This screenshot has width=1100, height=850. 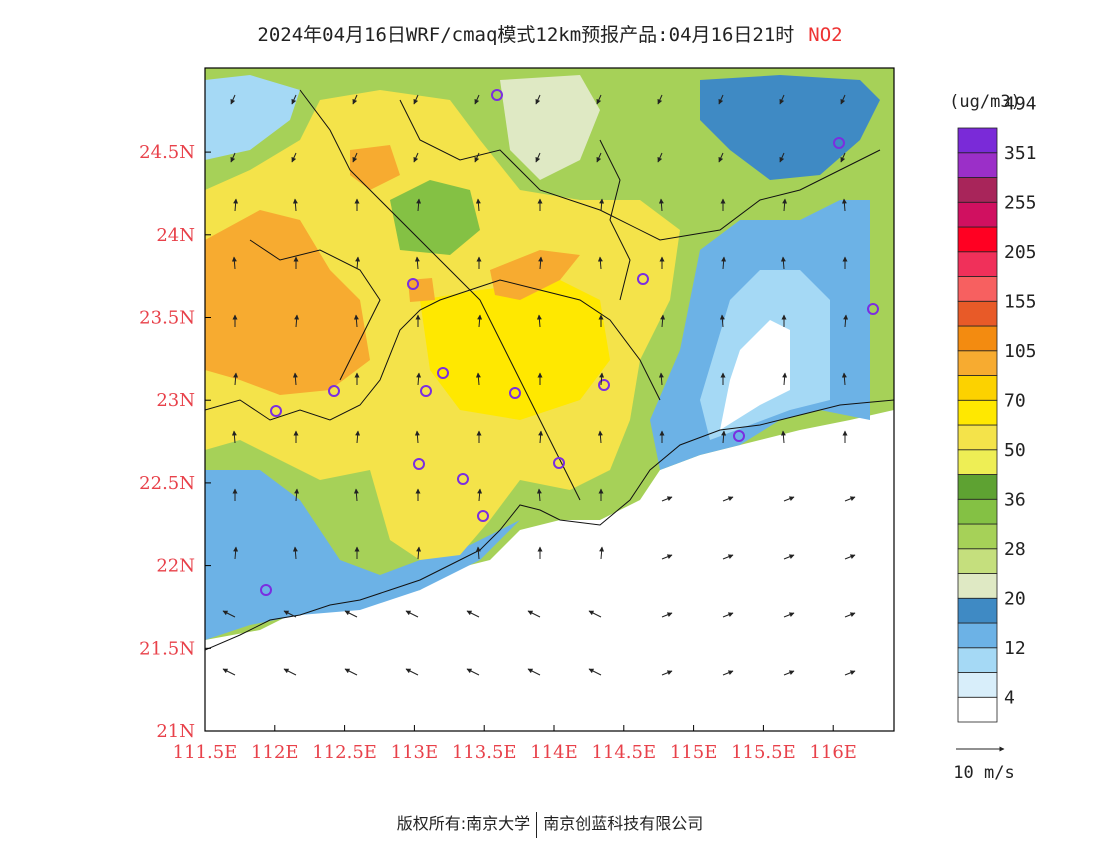 I want to click on lat-tick-label: 22.5N, so click(x=167, y=483).